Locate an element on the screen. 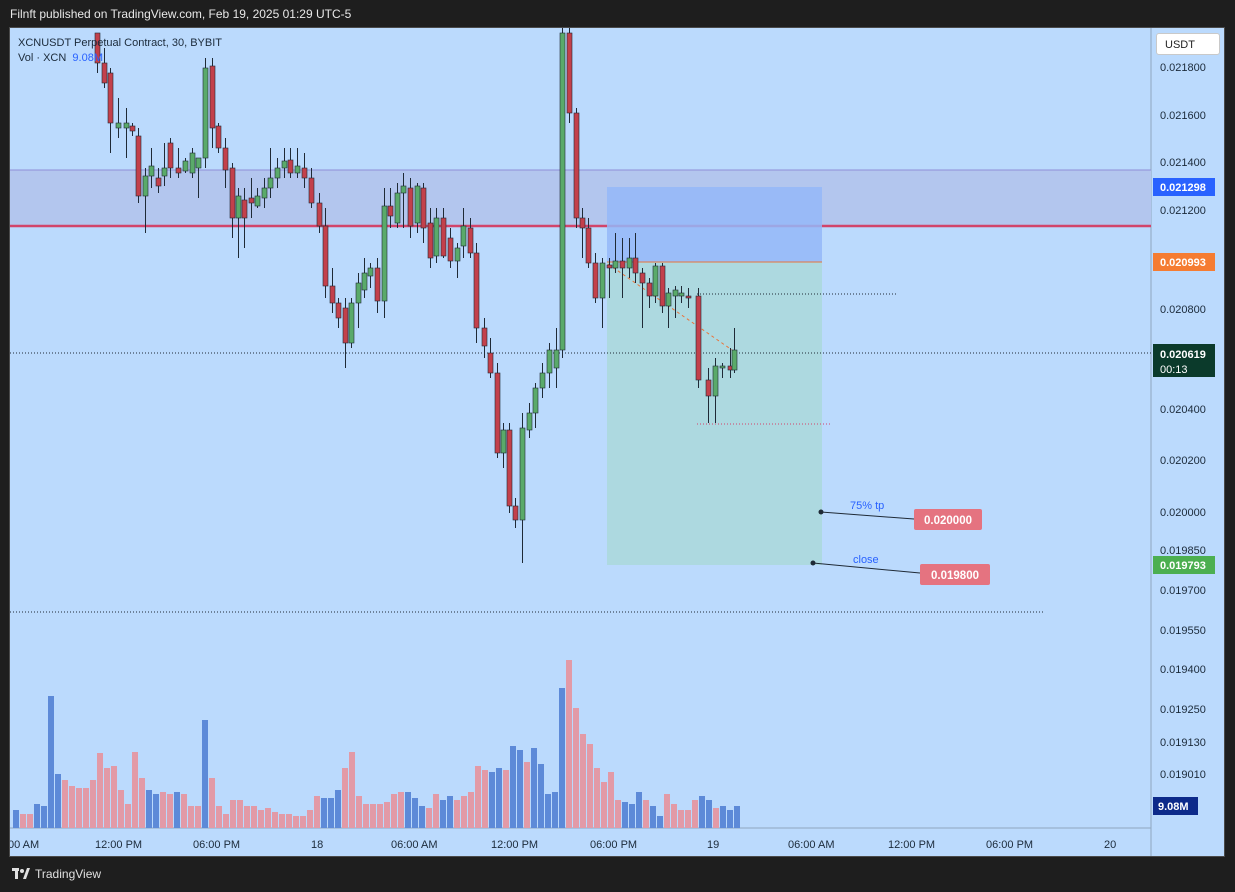 This screenshot has width=1235, height=892. entry-badge is located at coordinates (1184, 262).